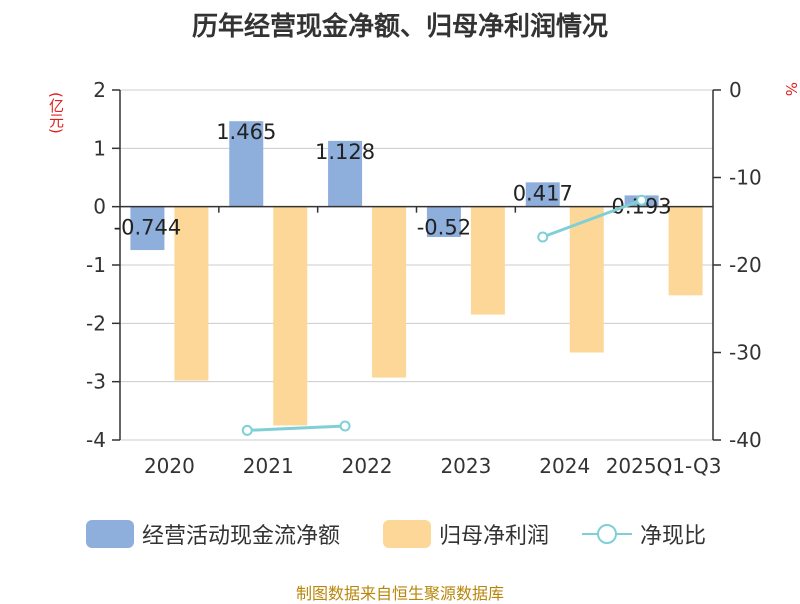 The width and height of the screenshot is (800, 604). Describe the element at coordinates (241, 536) in the screenshot. I see `legend-label-cashflow: 经营活动现金流净额` at that location.